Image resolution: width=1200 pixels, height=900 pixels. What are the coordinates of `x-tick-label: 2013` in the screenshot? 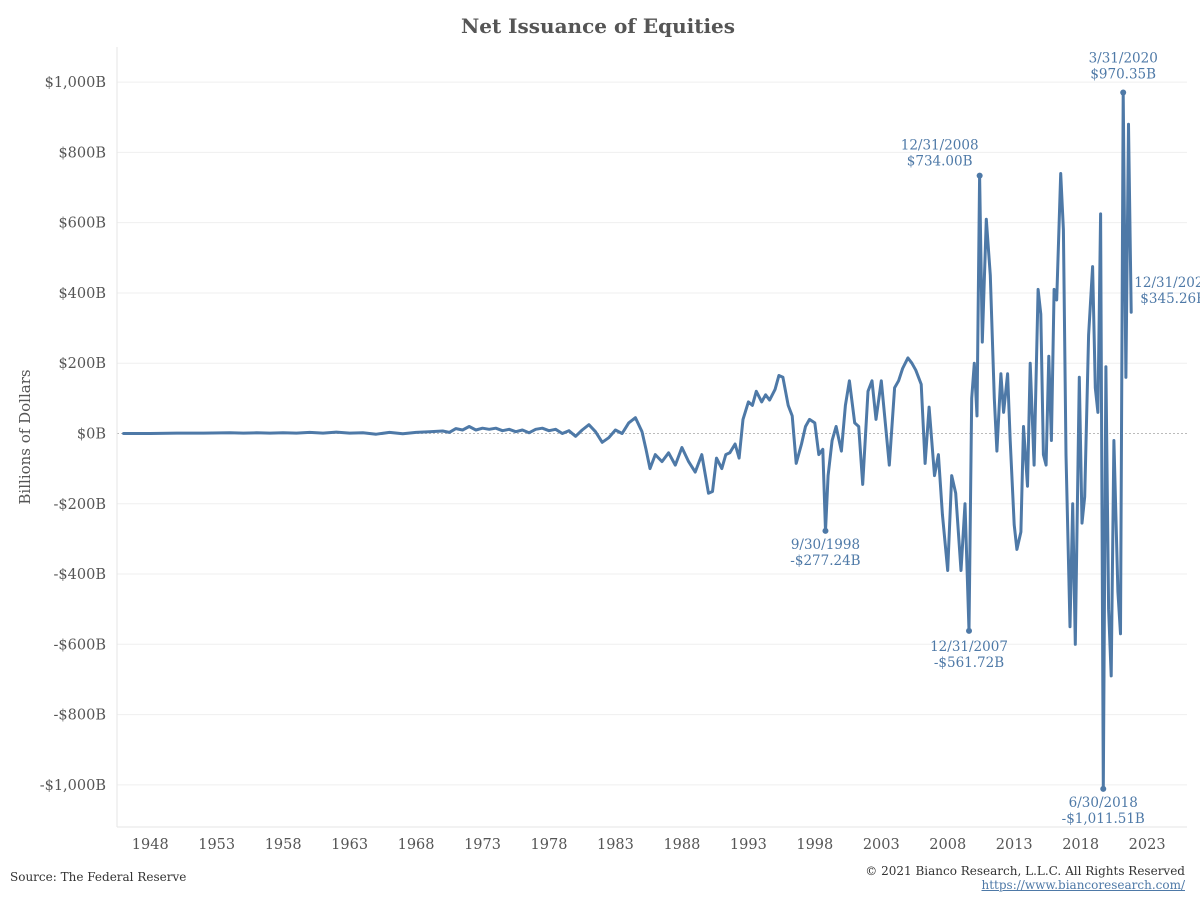 It's located at (1014, 845).